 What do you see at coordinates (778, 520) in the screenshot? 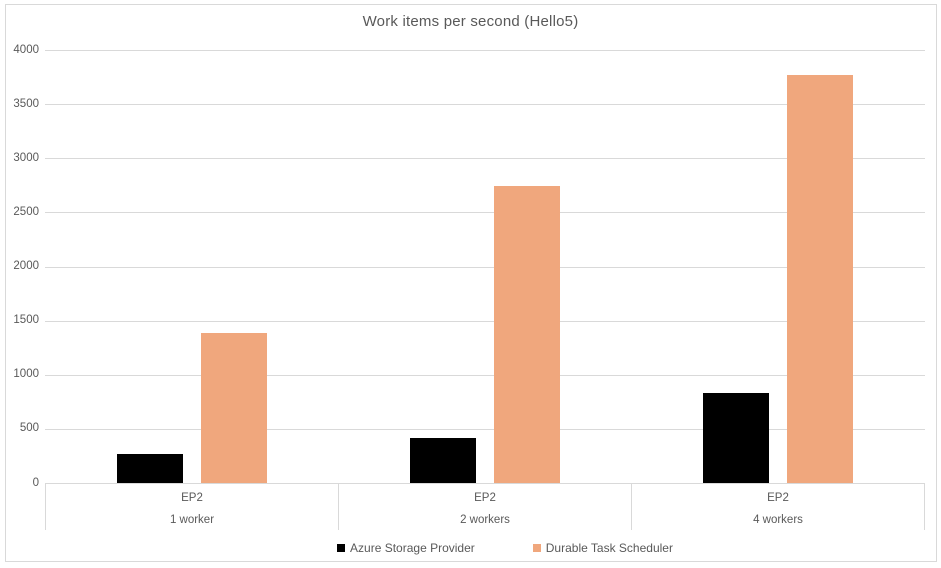
I see `subcategory-label: 4 workers` at bounding box center [778, 520].